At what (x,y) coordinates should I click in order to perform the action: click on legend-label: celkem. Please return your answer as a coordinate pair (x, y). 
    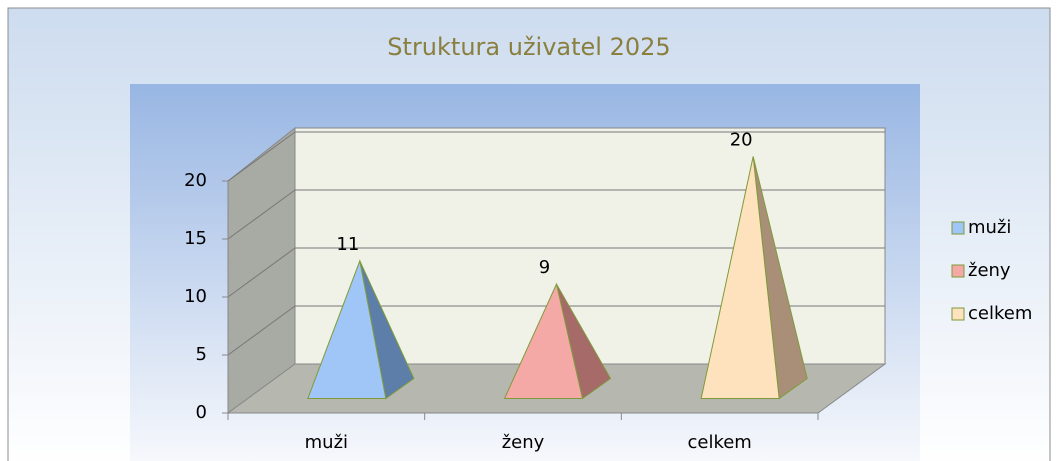
    Looking at the image, I should click on (1000, 313).